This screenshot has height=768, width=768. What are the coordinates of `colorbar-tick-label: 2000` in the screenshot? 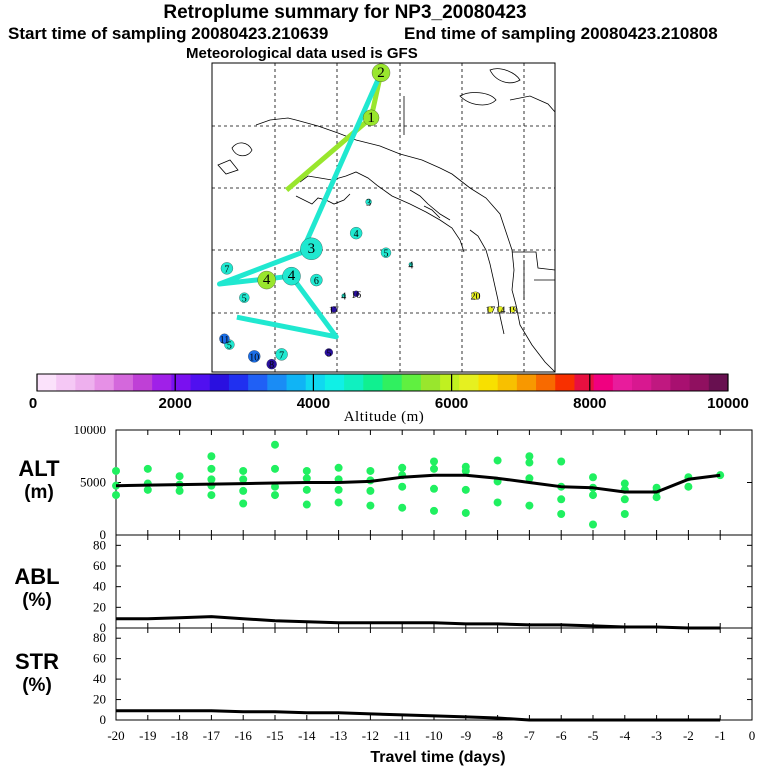 It's located at (175, 402).